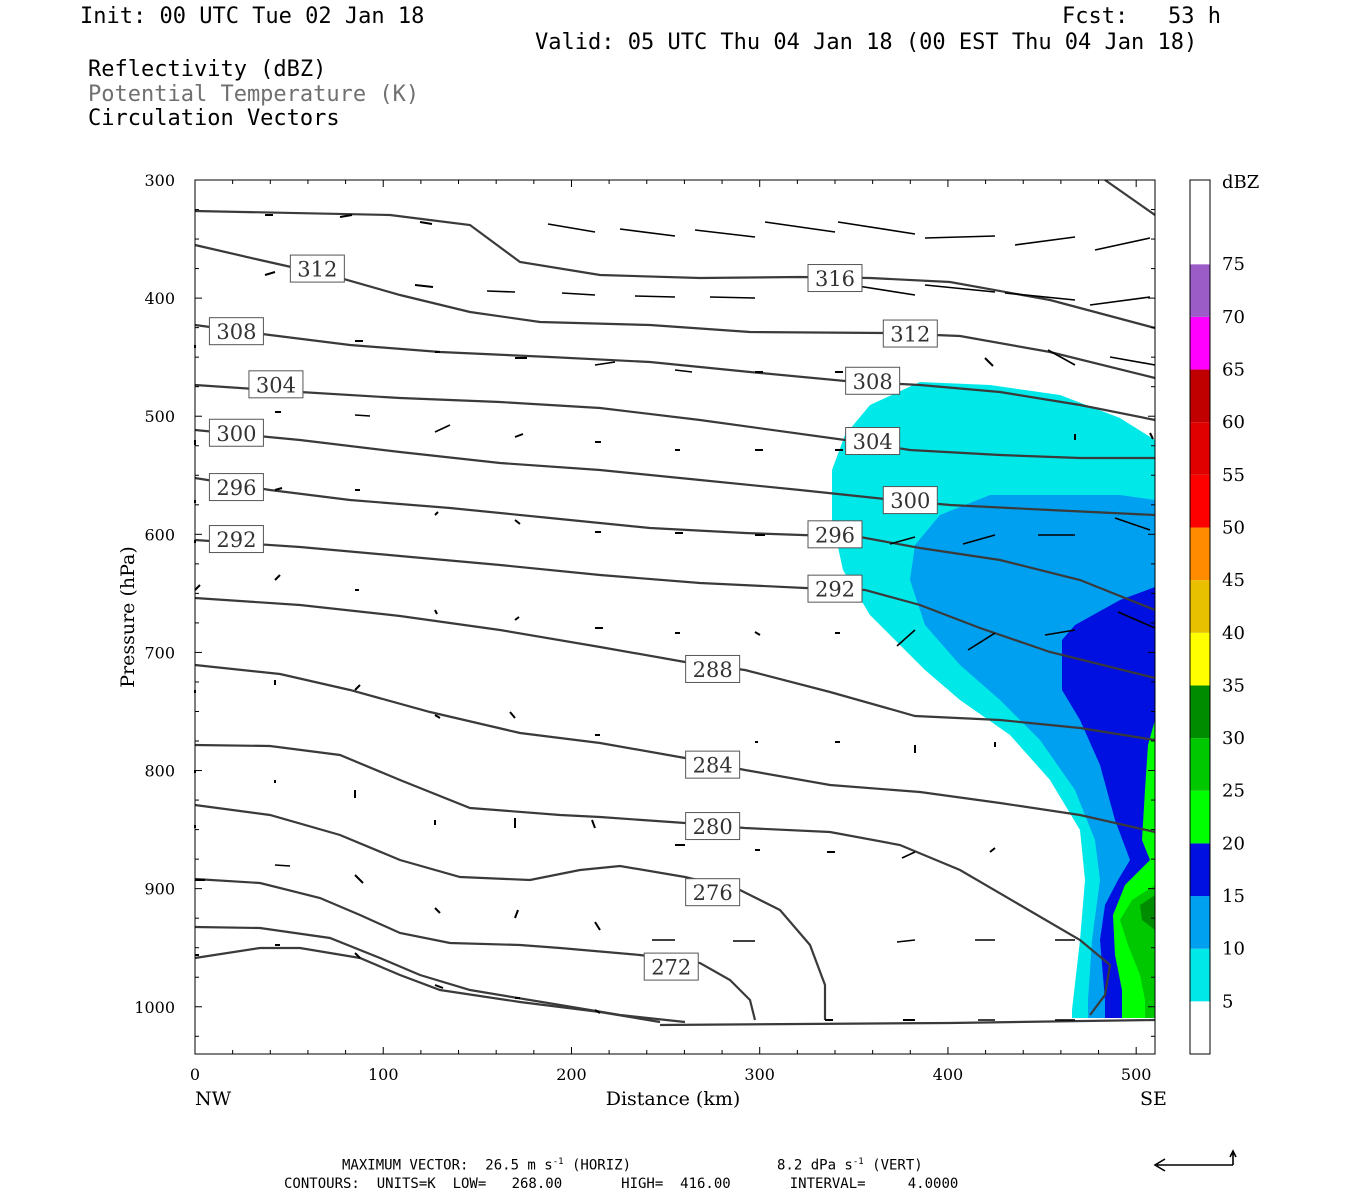 The image size is (1350, 1200). What do you see at coordinates (1233, 475) in the screenshot?
I see `colorbar-level-label: 55` at bounding box center [1233, 475].